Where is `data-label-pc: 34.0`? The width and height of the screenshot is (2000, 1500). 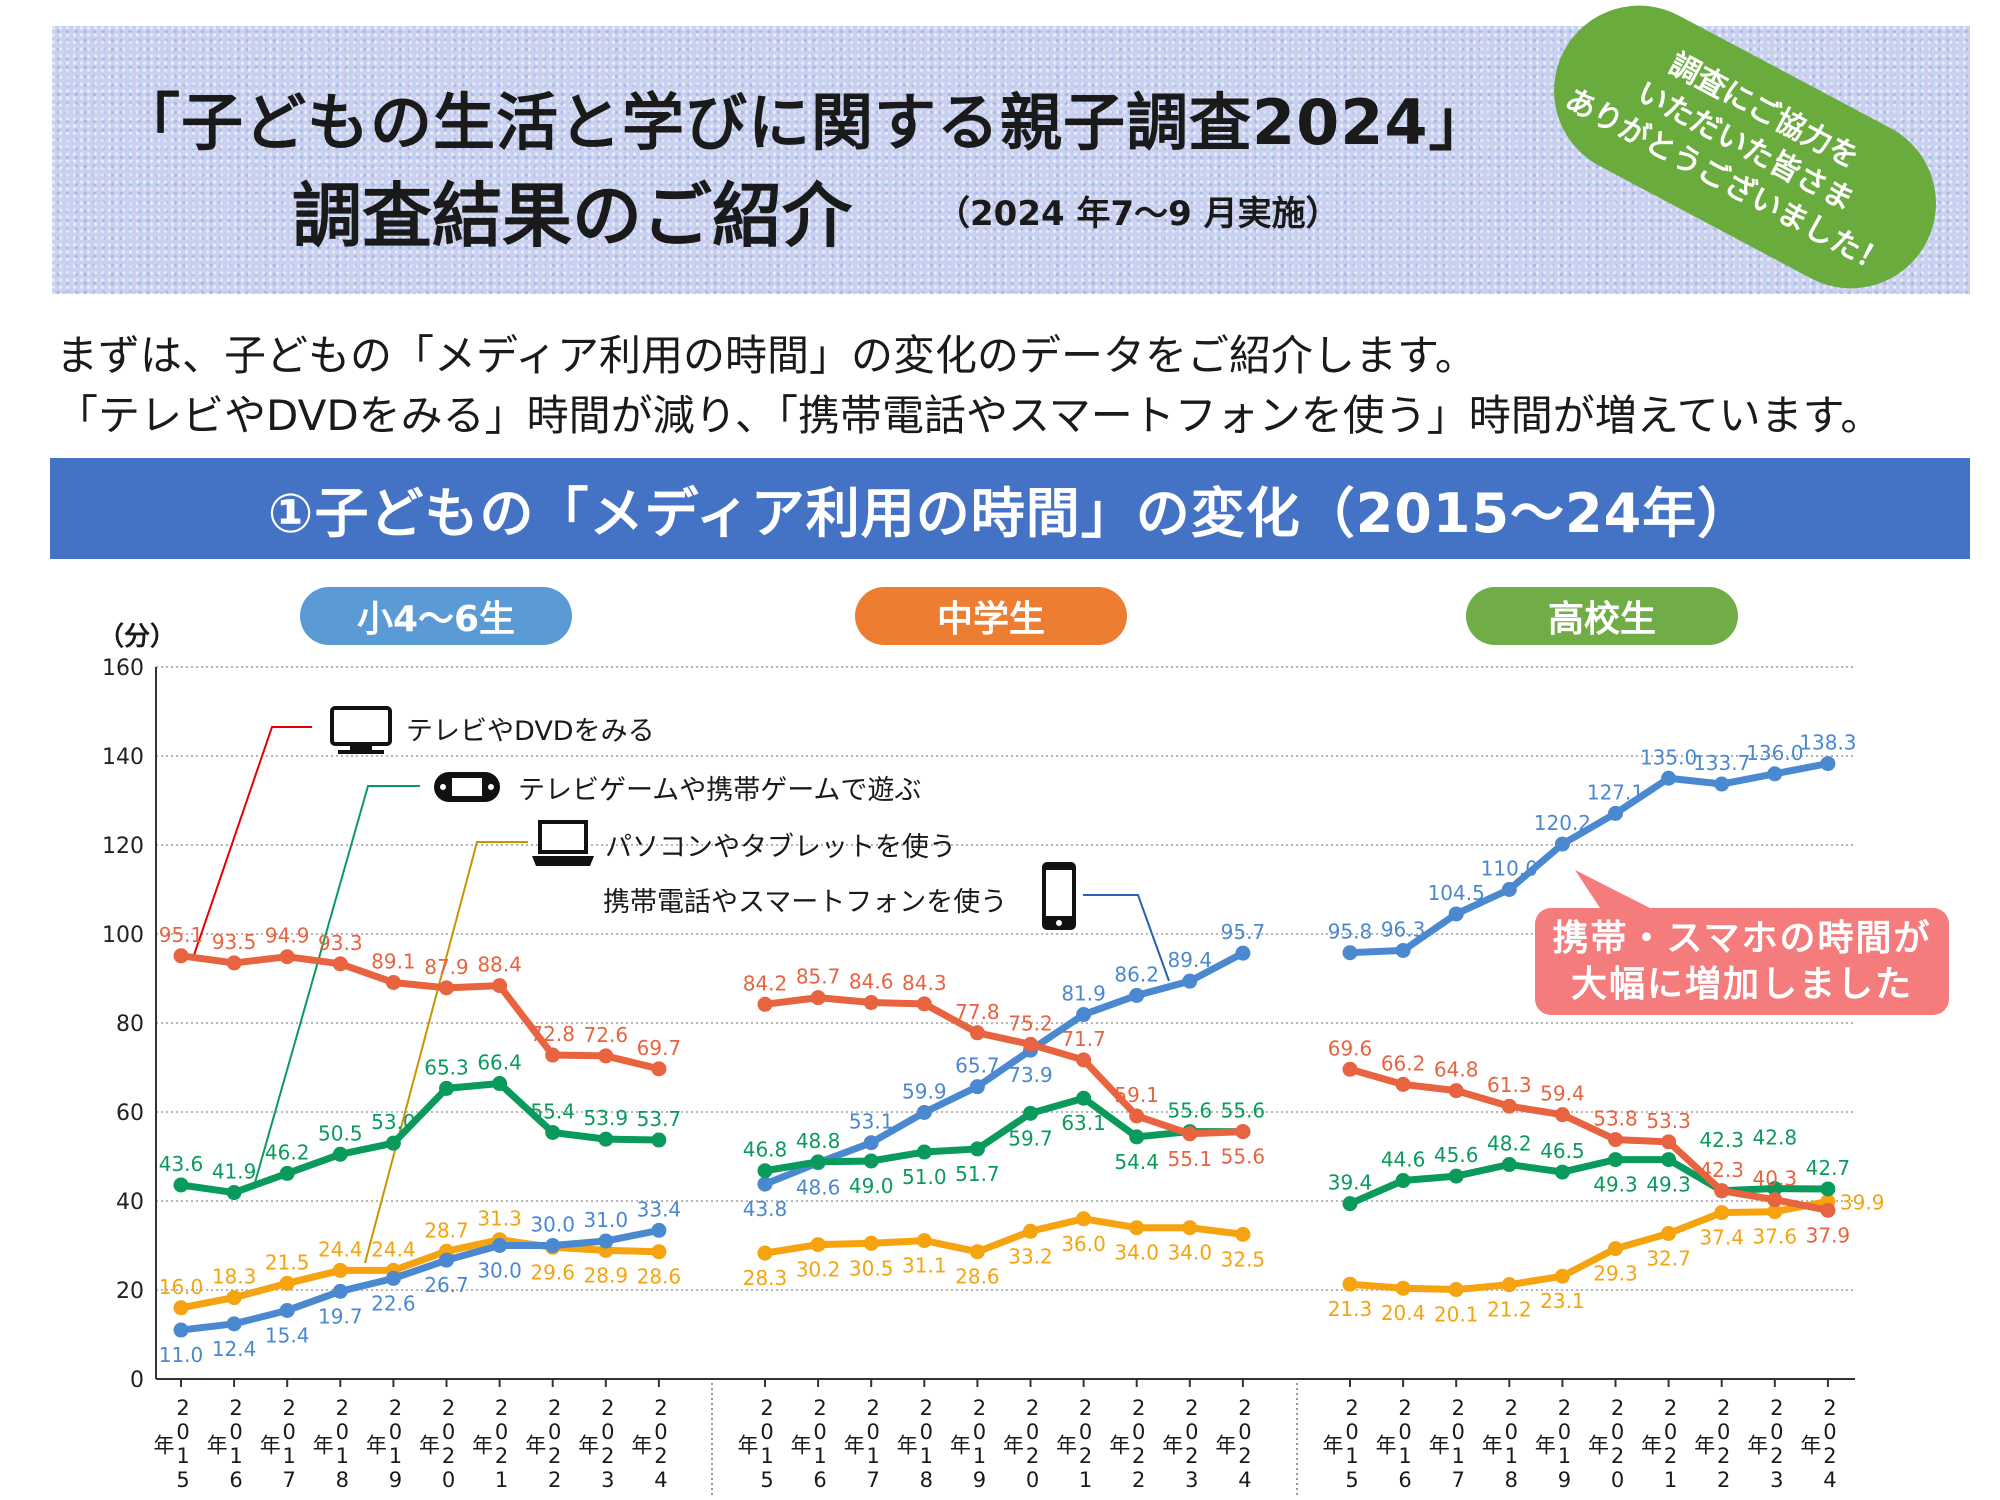
data-label-pc: 34.0 is located at coordinates (1136, 1253).